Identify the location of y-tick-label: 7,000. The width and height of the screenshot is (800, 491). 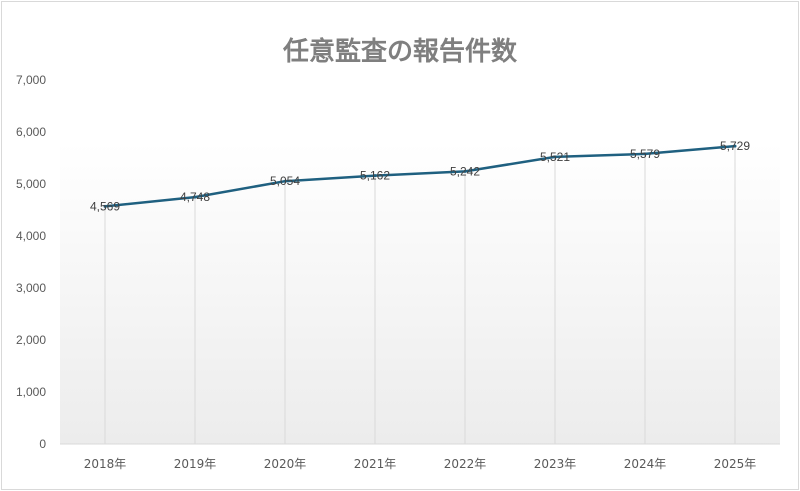
(31, 80).